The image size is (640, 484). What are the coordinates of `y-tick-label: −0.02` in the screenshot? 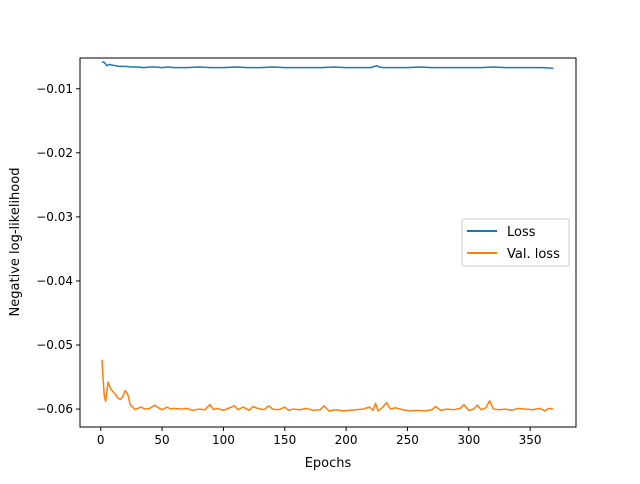 It's located at (54, 153).